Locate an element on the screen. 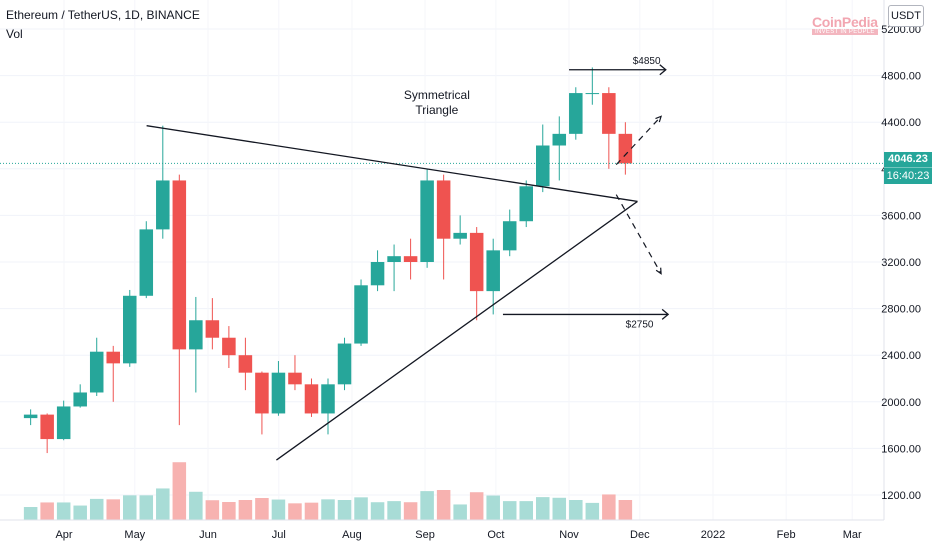 Image resolution: width=932 pixels, height=550 pixels. pattern-label-line1: Symmetrical is located at coordinates (437, 95).